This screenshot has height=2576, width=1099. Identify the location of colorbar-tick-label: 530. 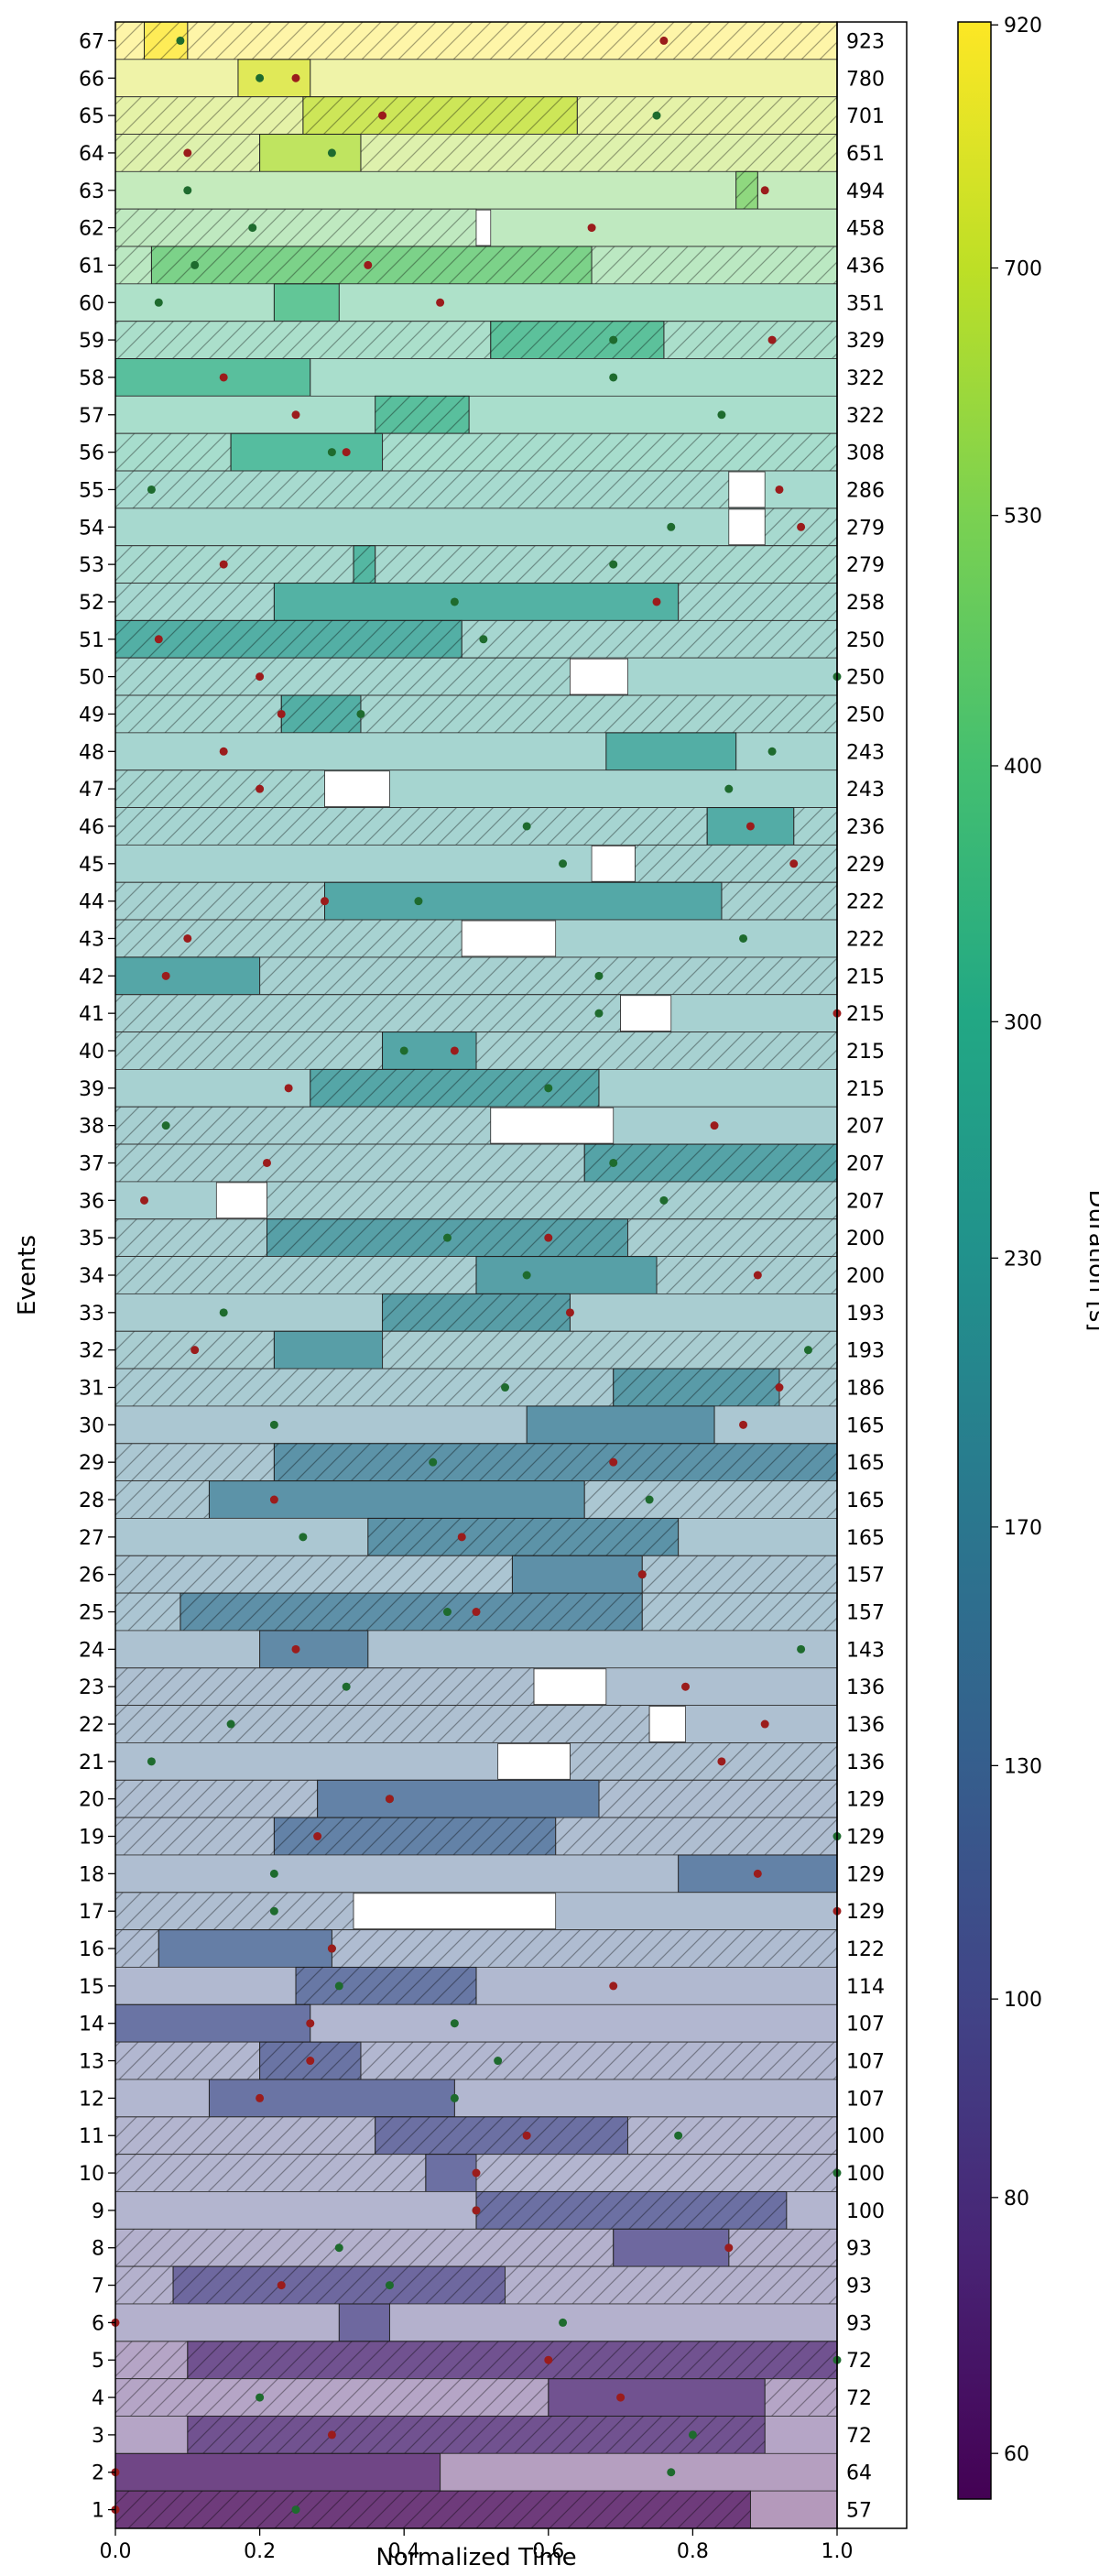
(1023, 518).